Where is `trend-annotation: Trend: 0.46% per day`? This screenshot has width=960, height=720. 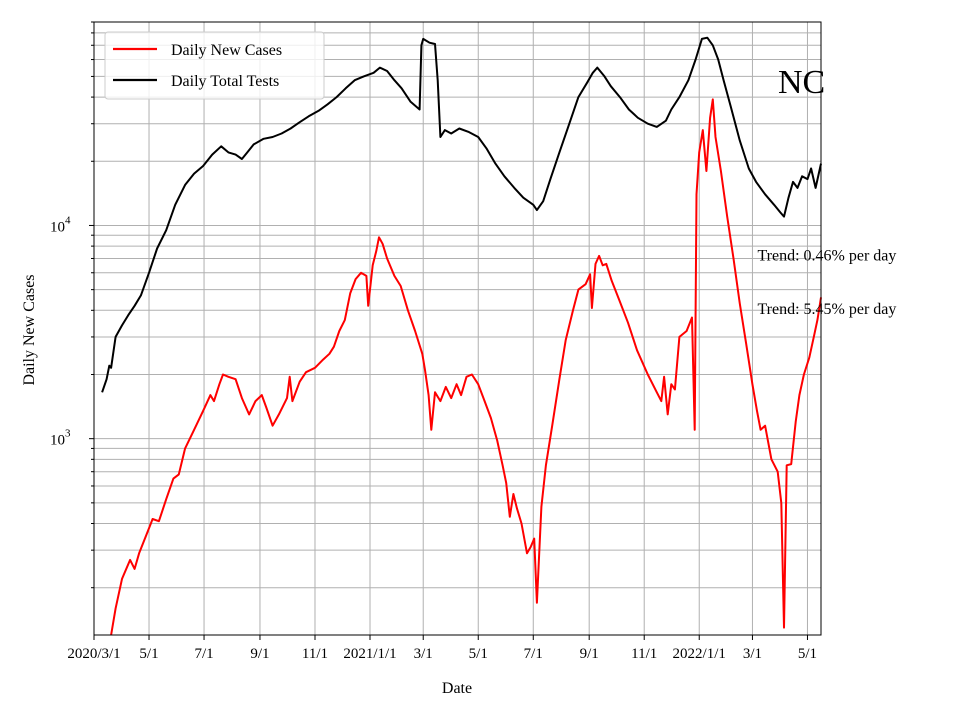
trend-annotation: Trend: 0.46% per day is located at coordinates (826, 256).